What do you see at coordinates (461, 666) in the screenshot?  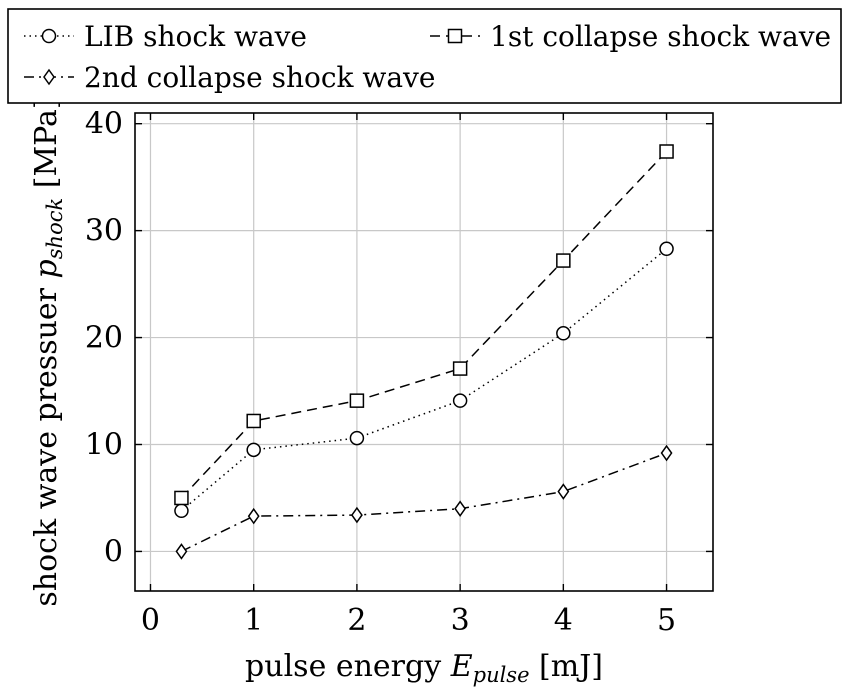 I see `x-axis-label-var: E` at bounding box center [461, 666].